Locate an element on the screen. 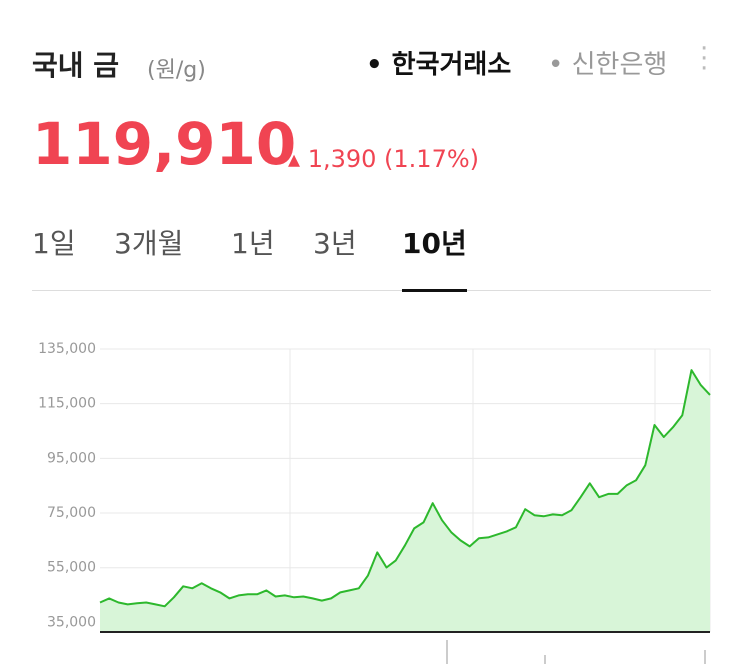  y-tick-label: 55,000 is located at coordinates (71, 568).